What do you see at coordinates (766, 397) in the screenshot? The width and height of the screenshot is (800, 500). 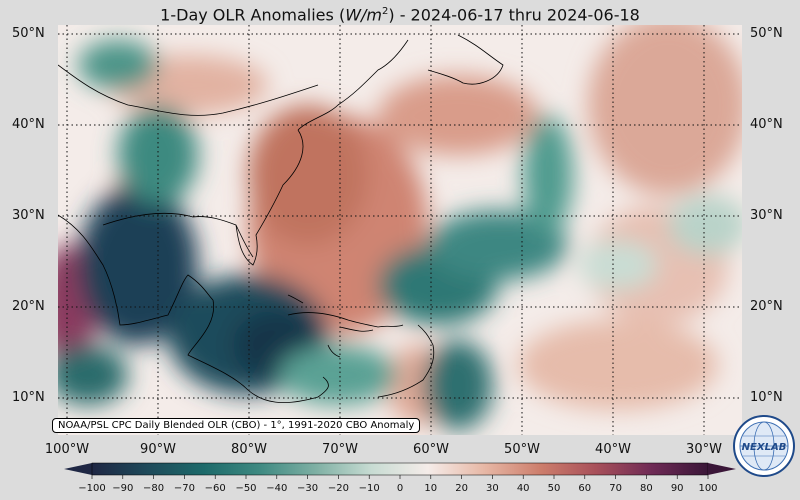 I see `lat-label-right-10n: 10°N` at bounding box center [766, 397].